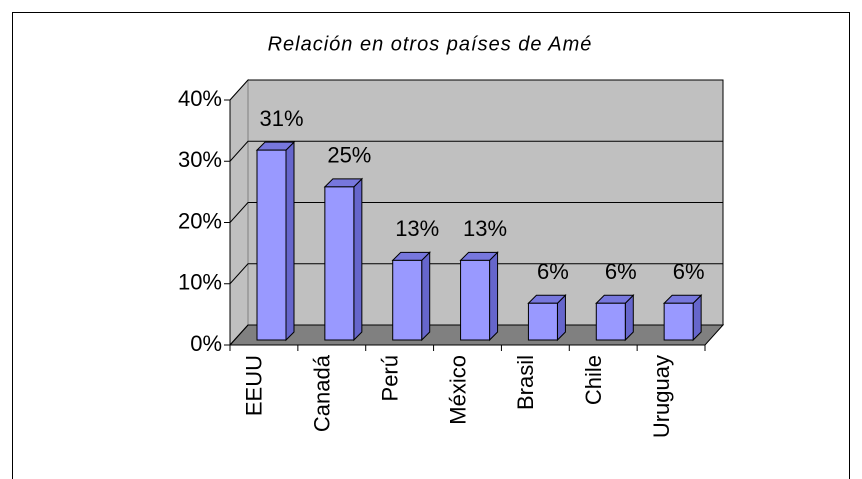  Describe the element at coordinates (349, 155) in the screenshot. I see `value-label: 25%` at that location.